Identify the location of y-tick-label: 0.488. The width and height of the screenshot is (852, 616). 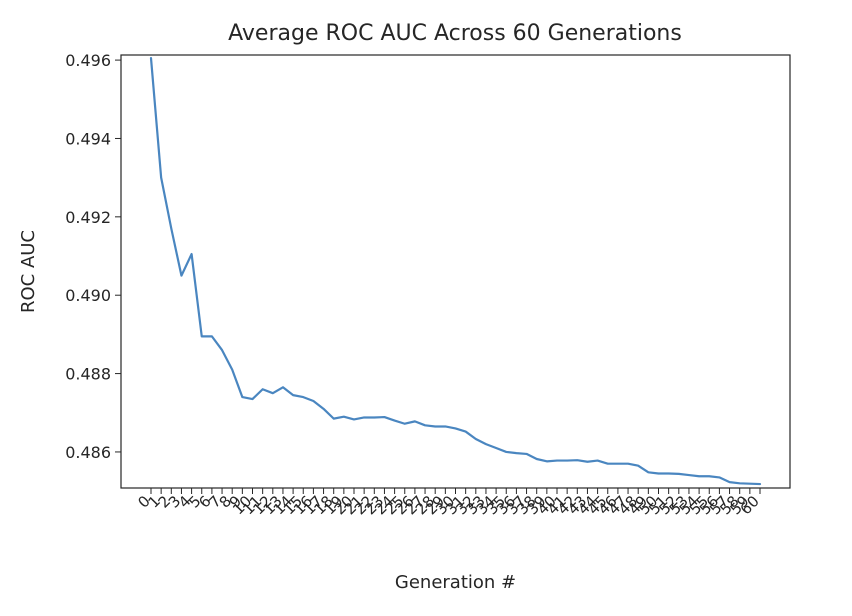
(88, 374).